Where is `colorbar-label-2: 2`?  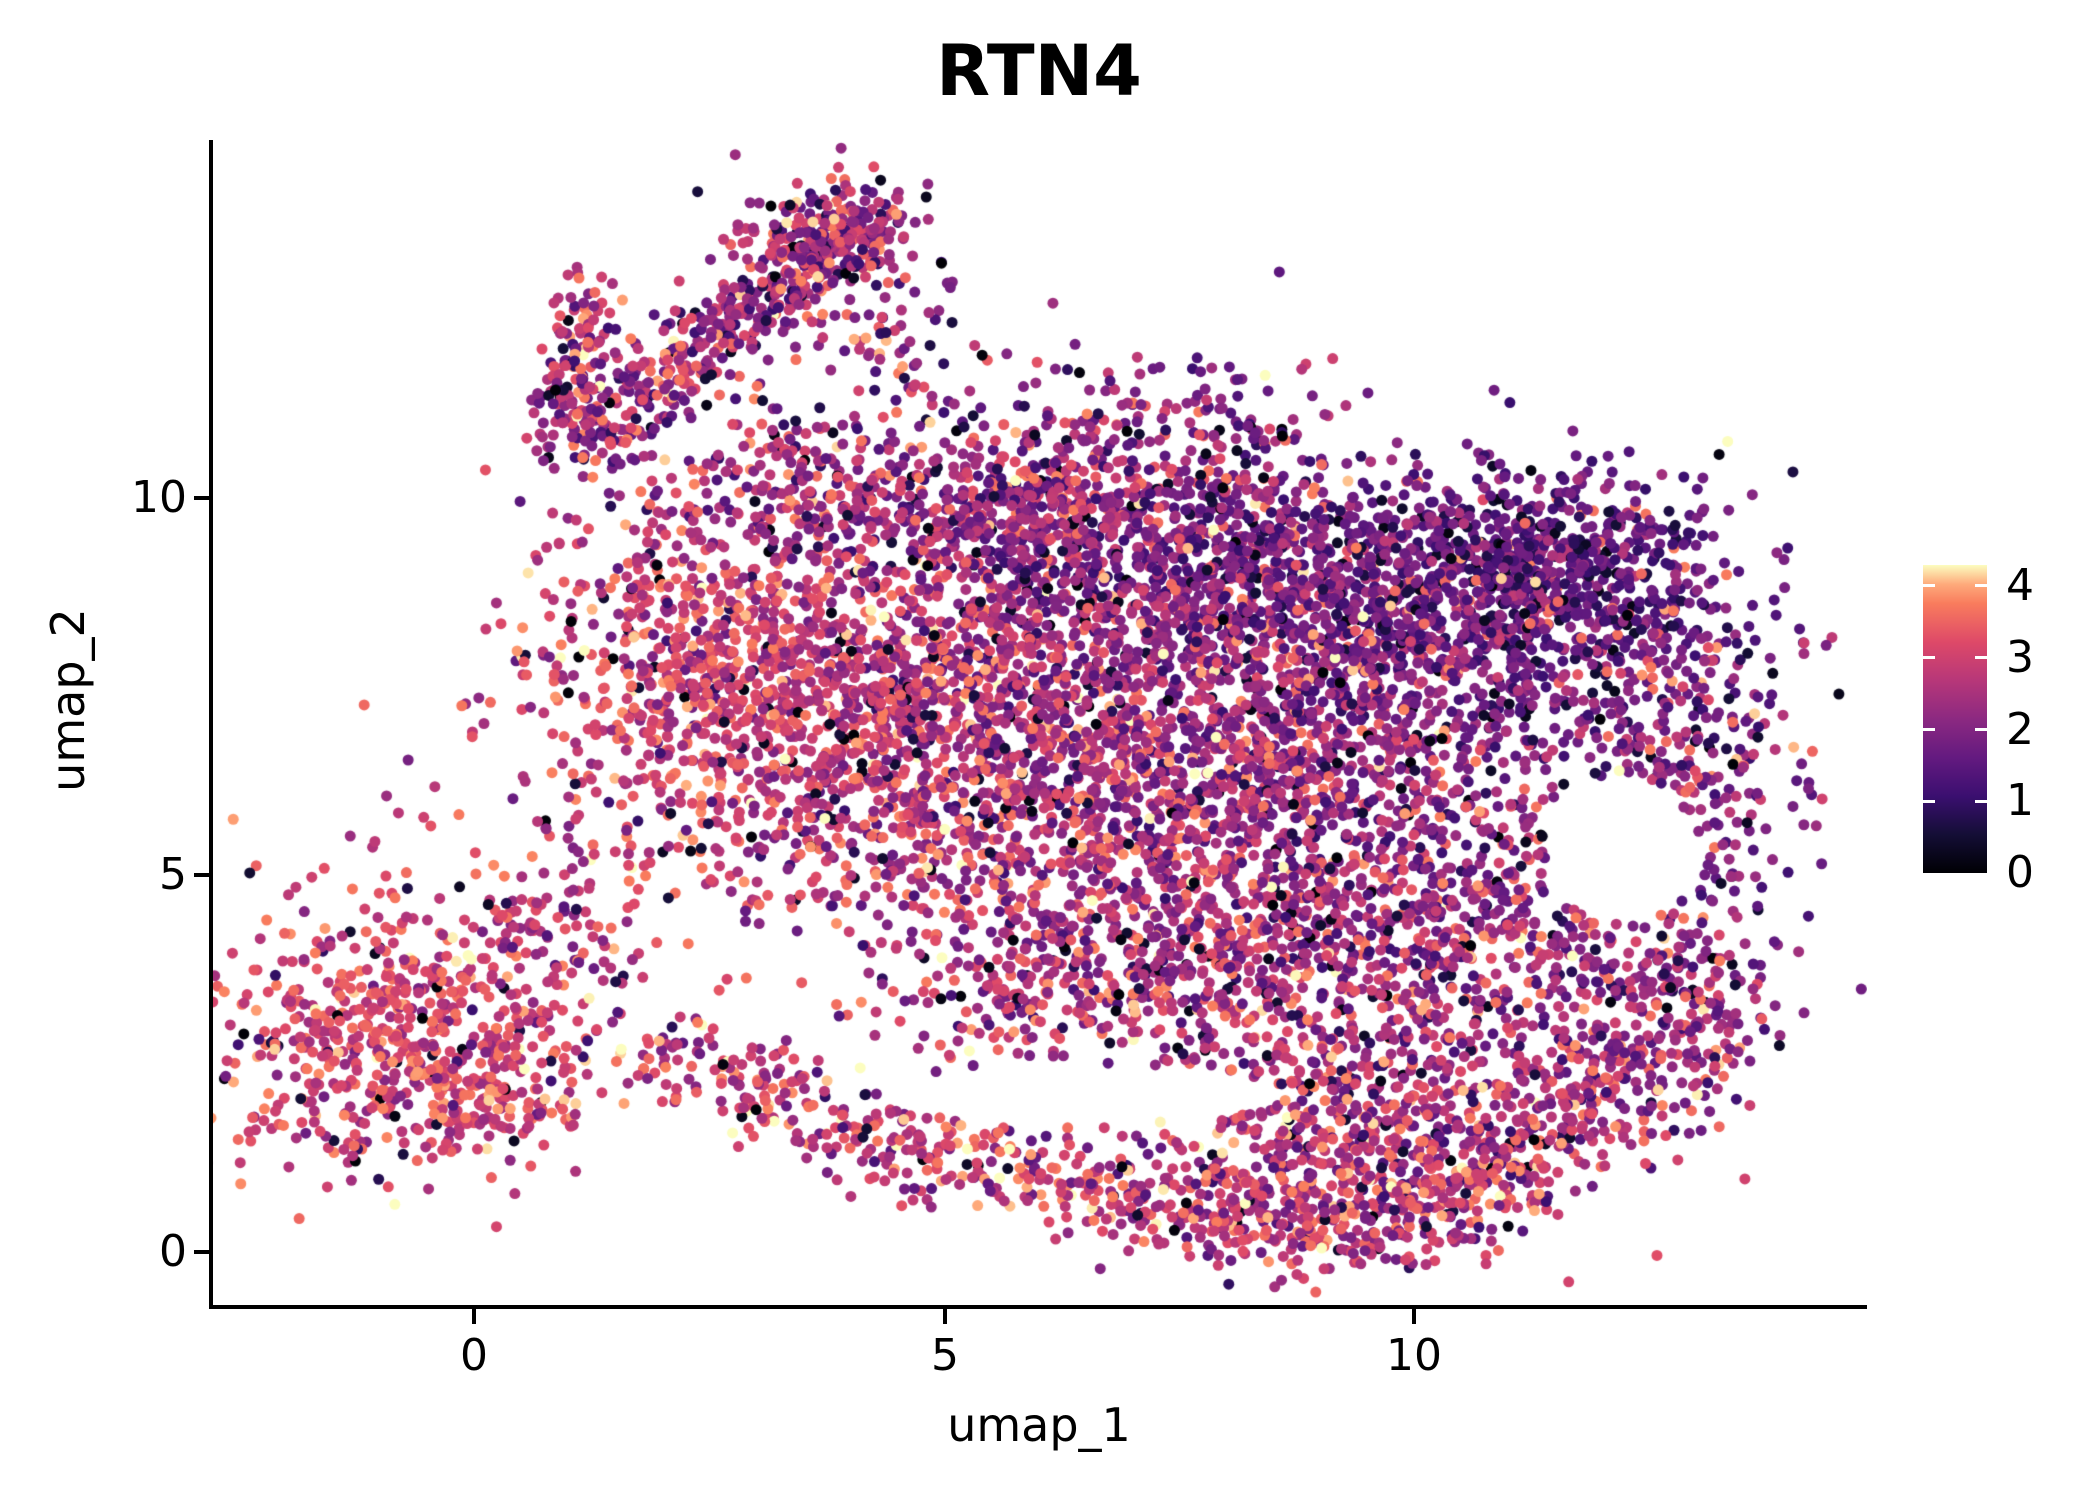 colorbar-label-2: 2 is located at coordinates (2020, 729).